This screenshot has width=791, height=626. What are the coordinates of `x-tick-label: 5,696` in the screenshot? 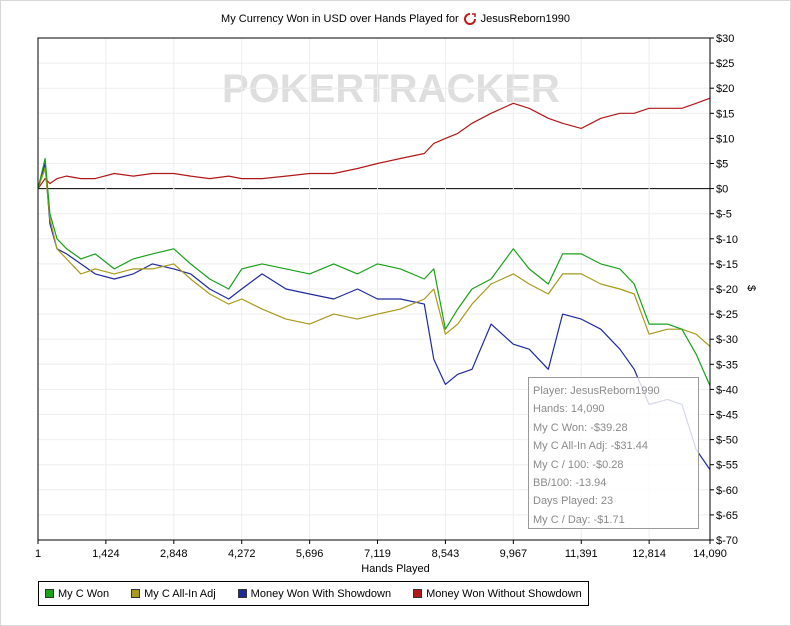 It's located at (310, 554).